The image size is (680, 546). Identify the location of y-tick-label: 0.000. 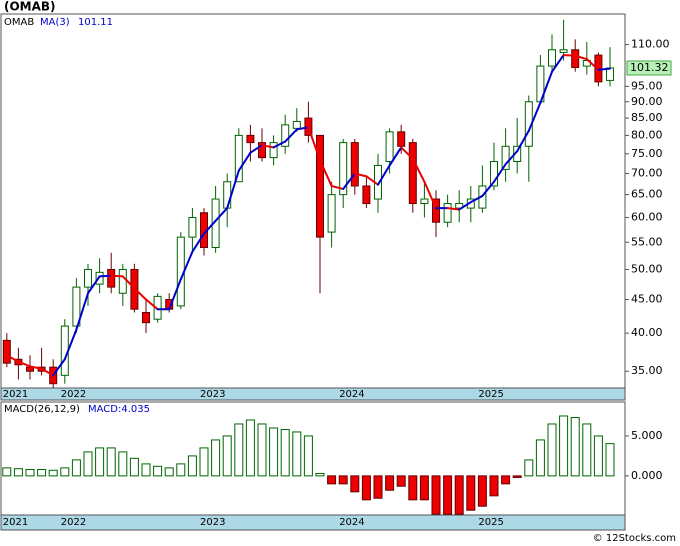
(647, 475).